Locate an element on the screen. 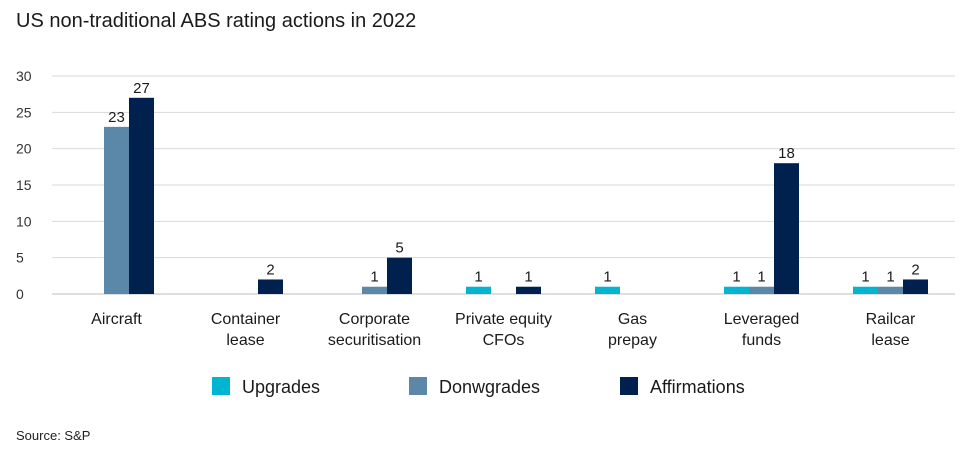  category-label: Railcar is located at coordinates (891, 319).